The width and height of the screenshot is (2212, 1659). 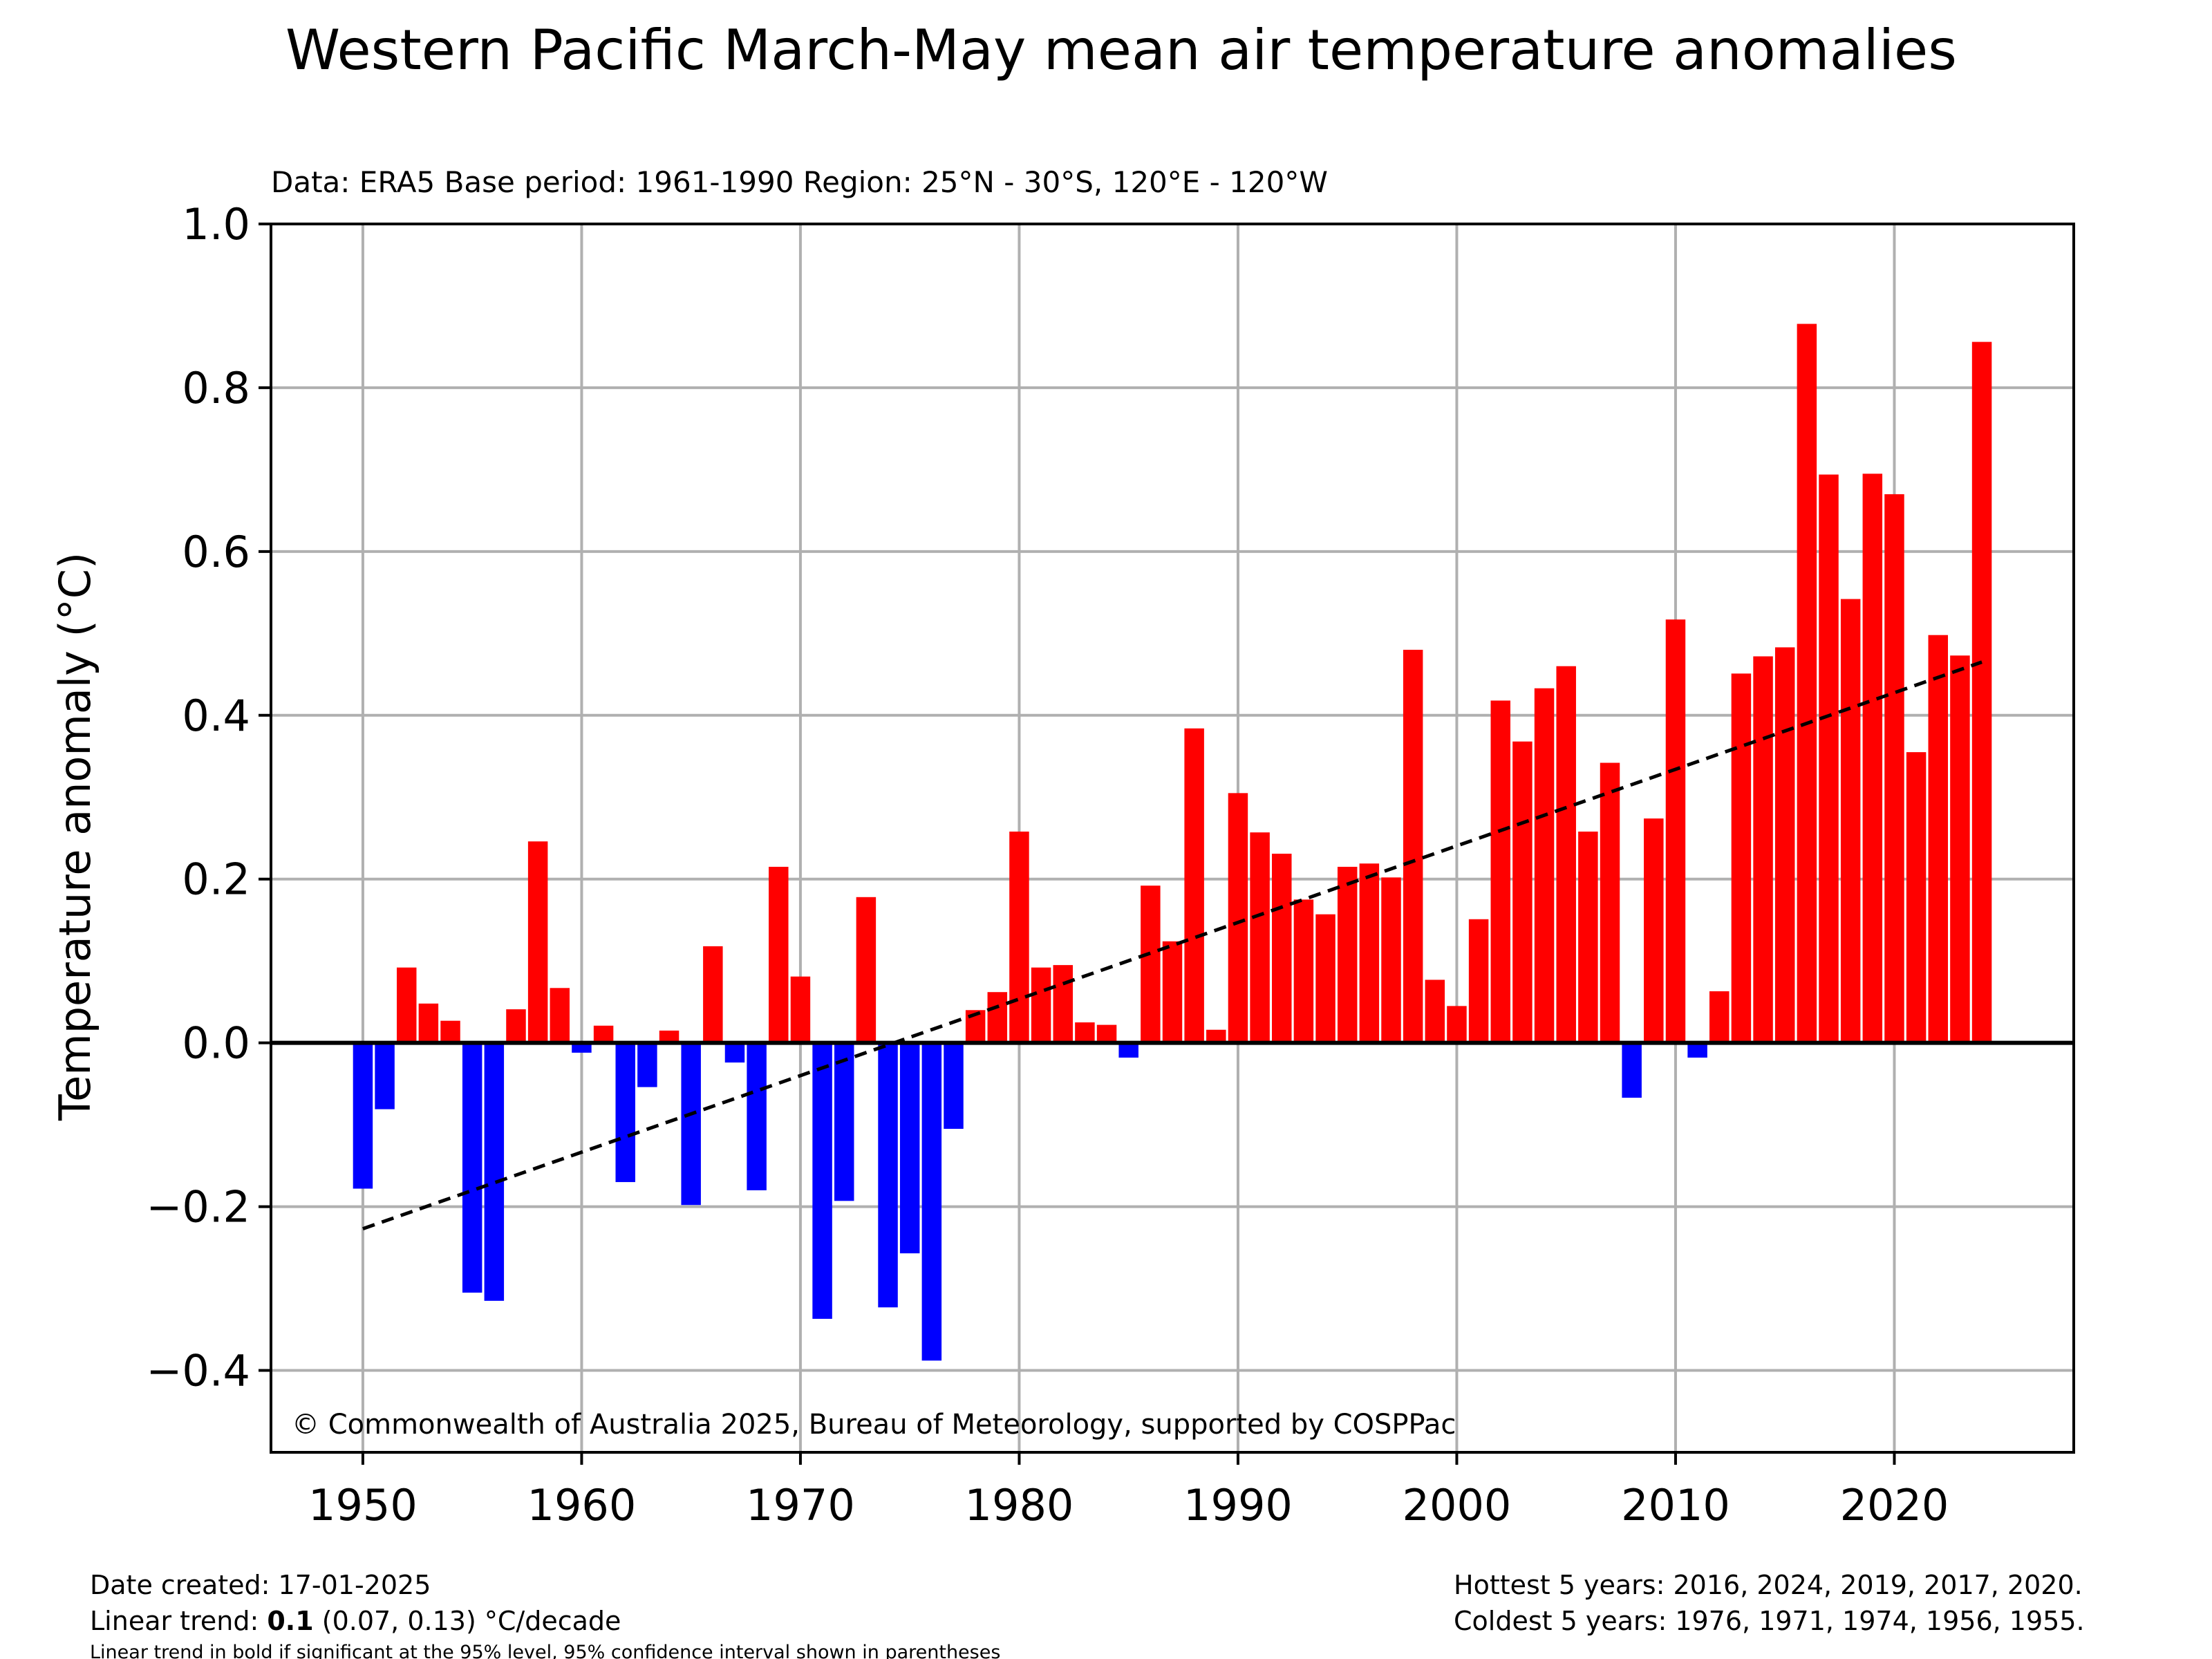 What do you see at coordinates (582, 1047) in the screenshot?
I see `bar-1960` at bounding box center [582, 1047].